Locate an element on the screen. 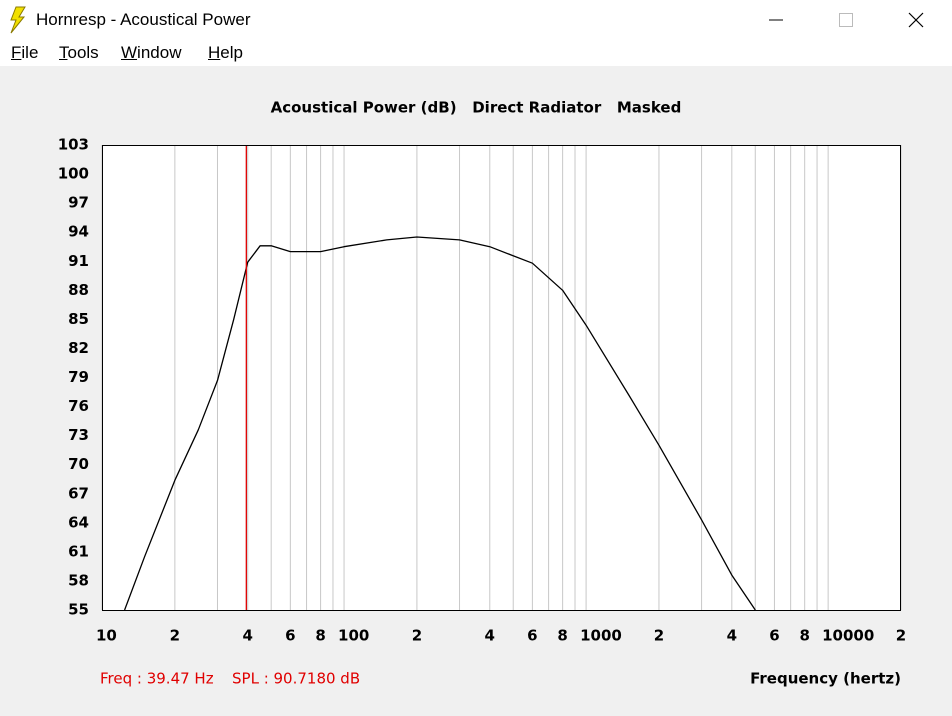  y-tick-label: 85 is located at coordinates (78, 319).